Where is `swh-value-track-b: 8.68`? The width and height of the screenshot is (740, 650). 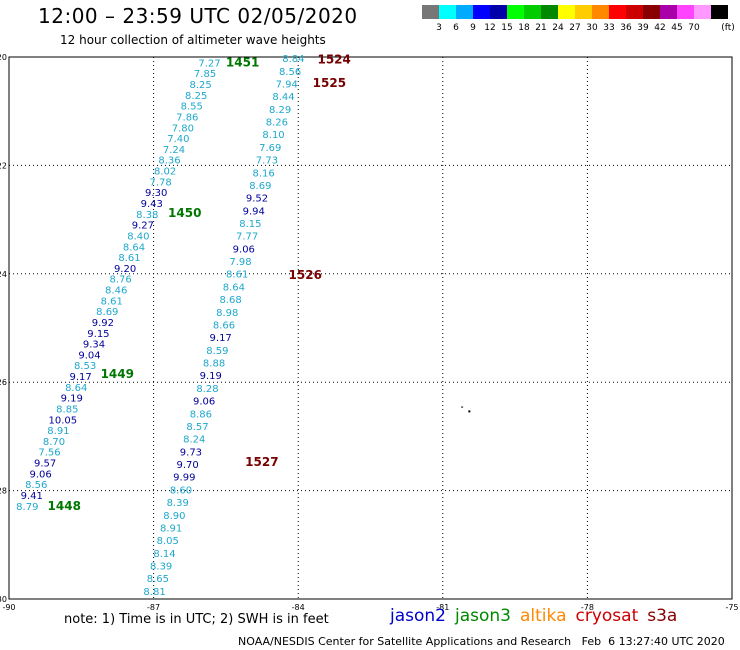 swh-value-track-b: 8.68 is located at coordinates (230, 300).